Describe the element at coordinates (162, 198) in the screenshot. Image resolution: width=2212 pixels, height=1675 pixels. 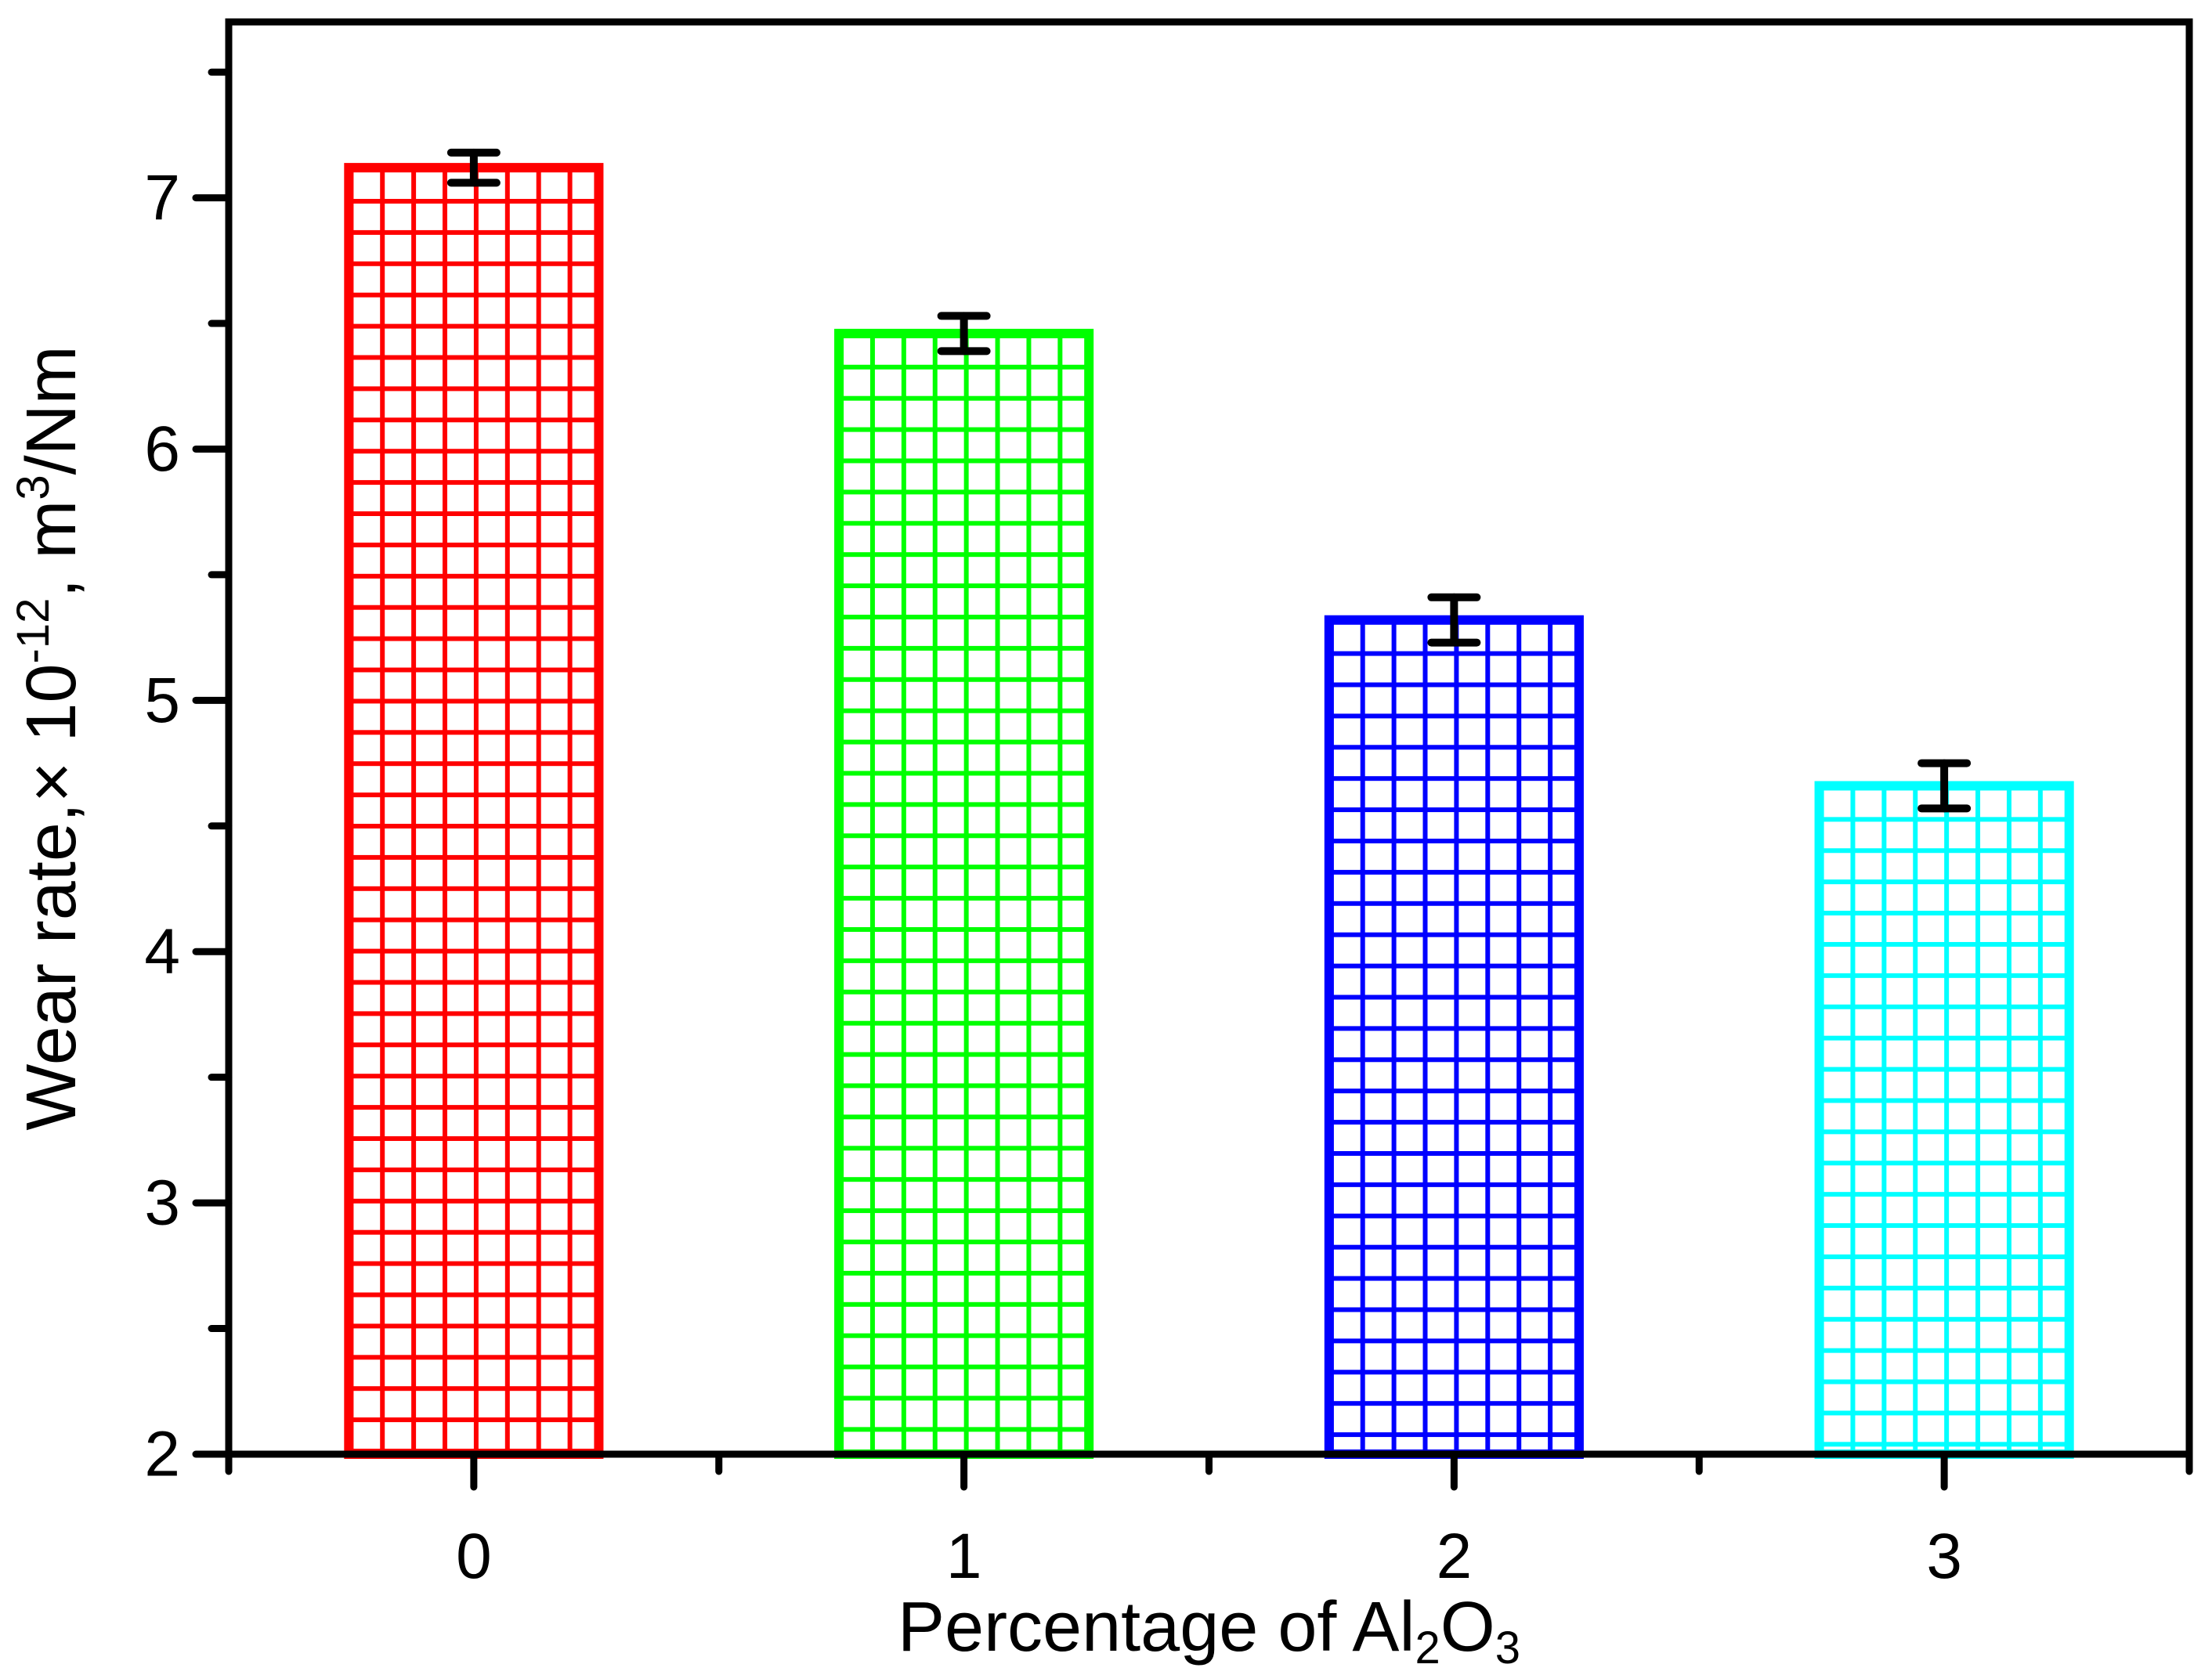
I see `y-tick-label: 7` at that location.